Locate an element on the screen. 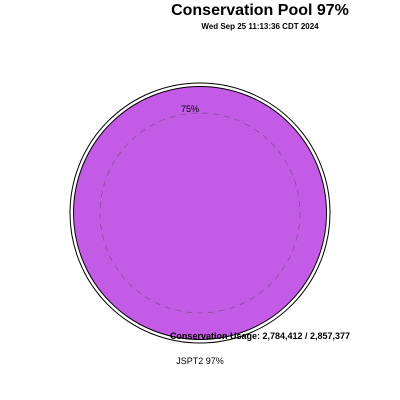  chart-title: Conservation Pool 97% is located at coordinates (260, 10).